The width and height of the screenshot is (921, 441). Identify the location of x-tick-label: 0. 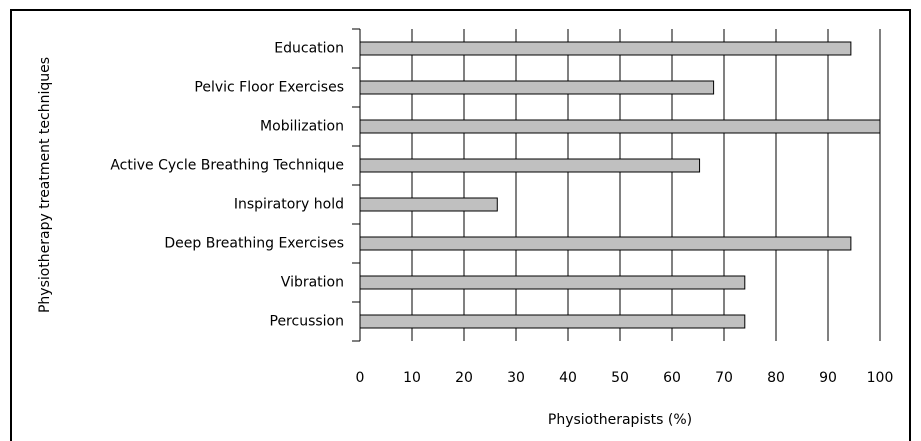
(360, 378).